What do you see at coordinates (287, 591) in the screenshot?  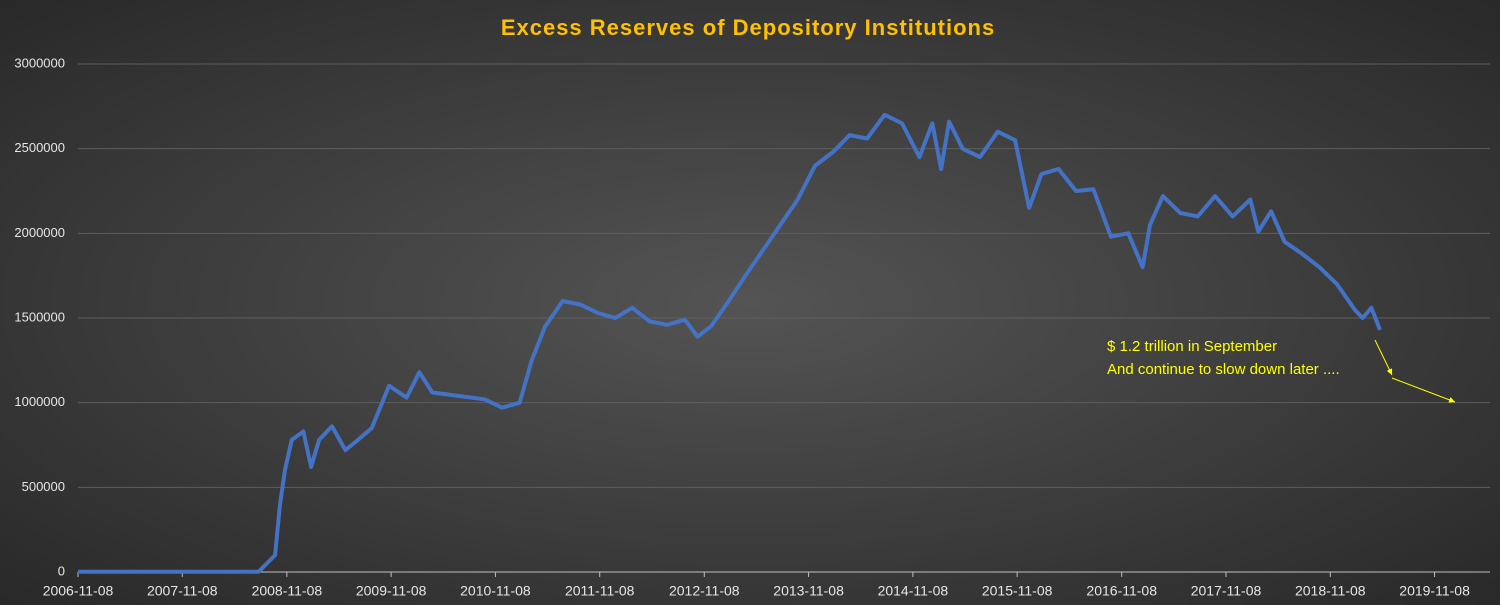 I see `x-tick-label: 2008-11-08` at bounding box center [287, 591].